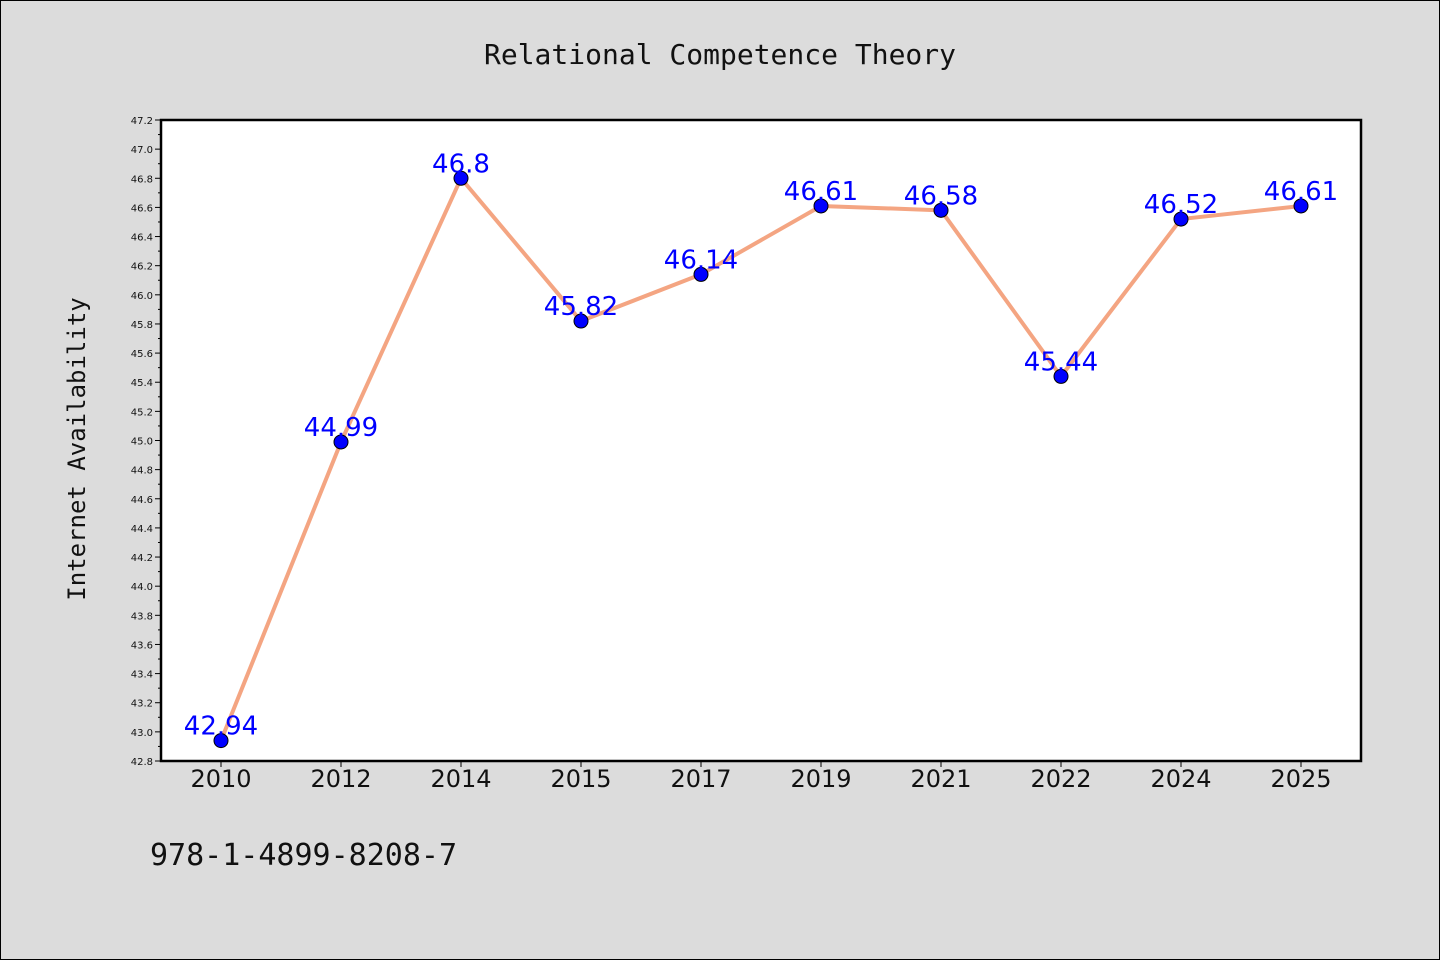 The width and height of the screenshot is (1440, 960). Describe the element at coordinates (1300, 779) in the screenshot. I see `x-tick-label: 2025` at that location.